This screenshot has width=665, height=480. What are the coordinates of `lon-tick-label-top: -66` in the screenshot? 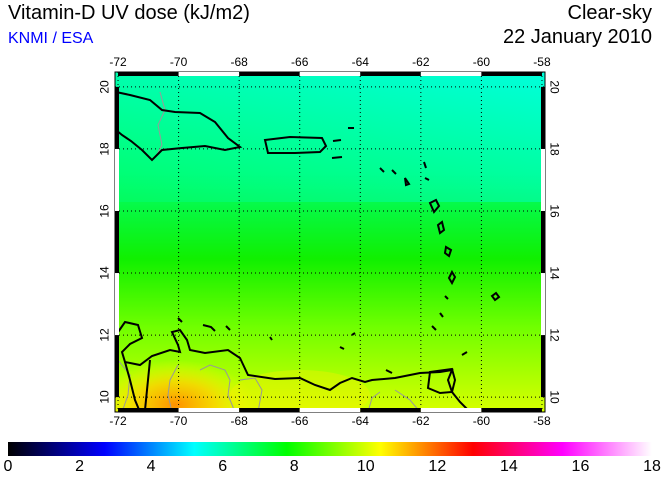 It's located at (300, 62).